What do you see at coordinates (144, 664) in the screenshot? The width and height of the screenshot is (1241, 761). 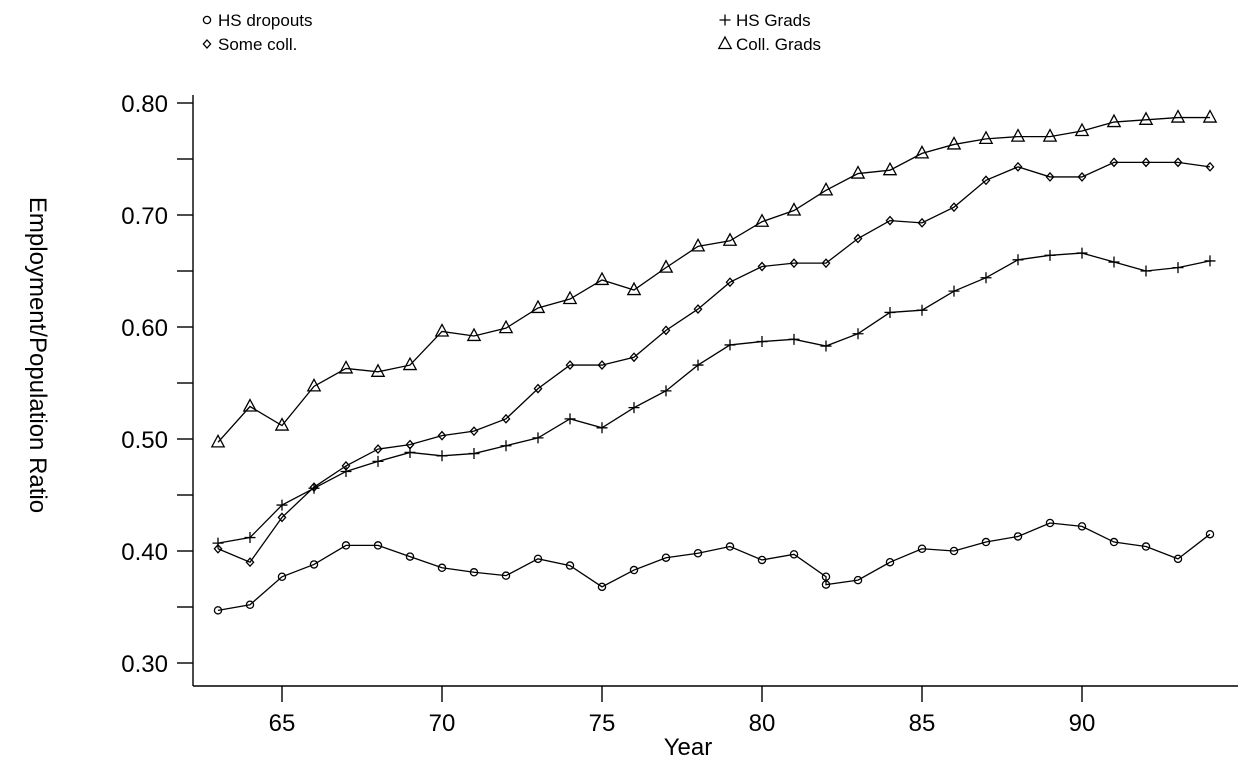 I see `y-tick-label: 0.30` at bounding box center [144, 664].